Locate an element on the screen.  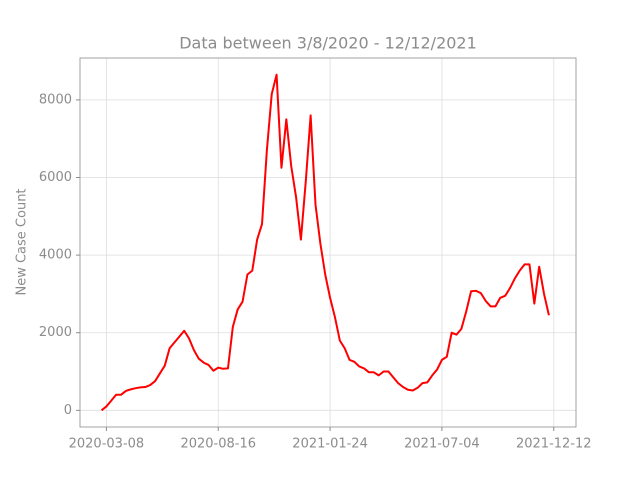
y-tick-label: 2000 is located at coordinates (55, 332).